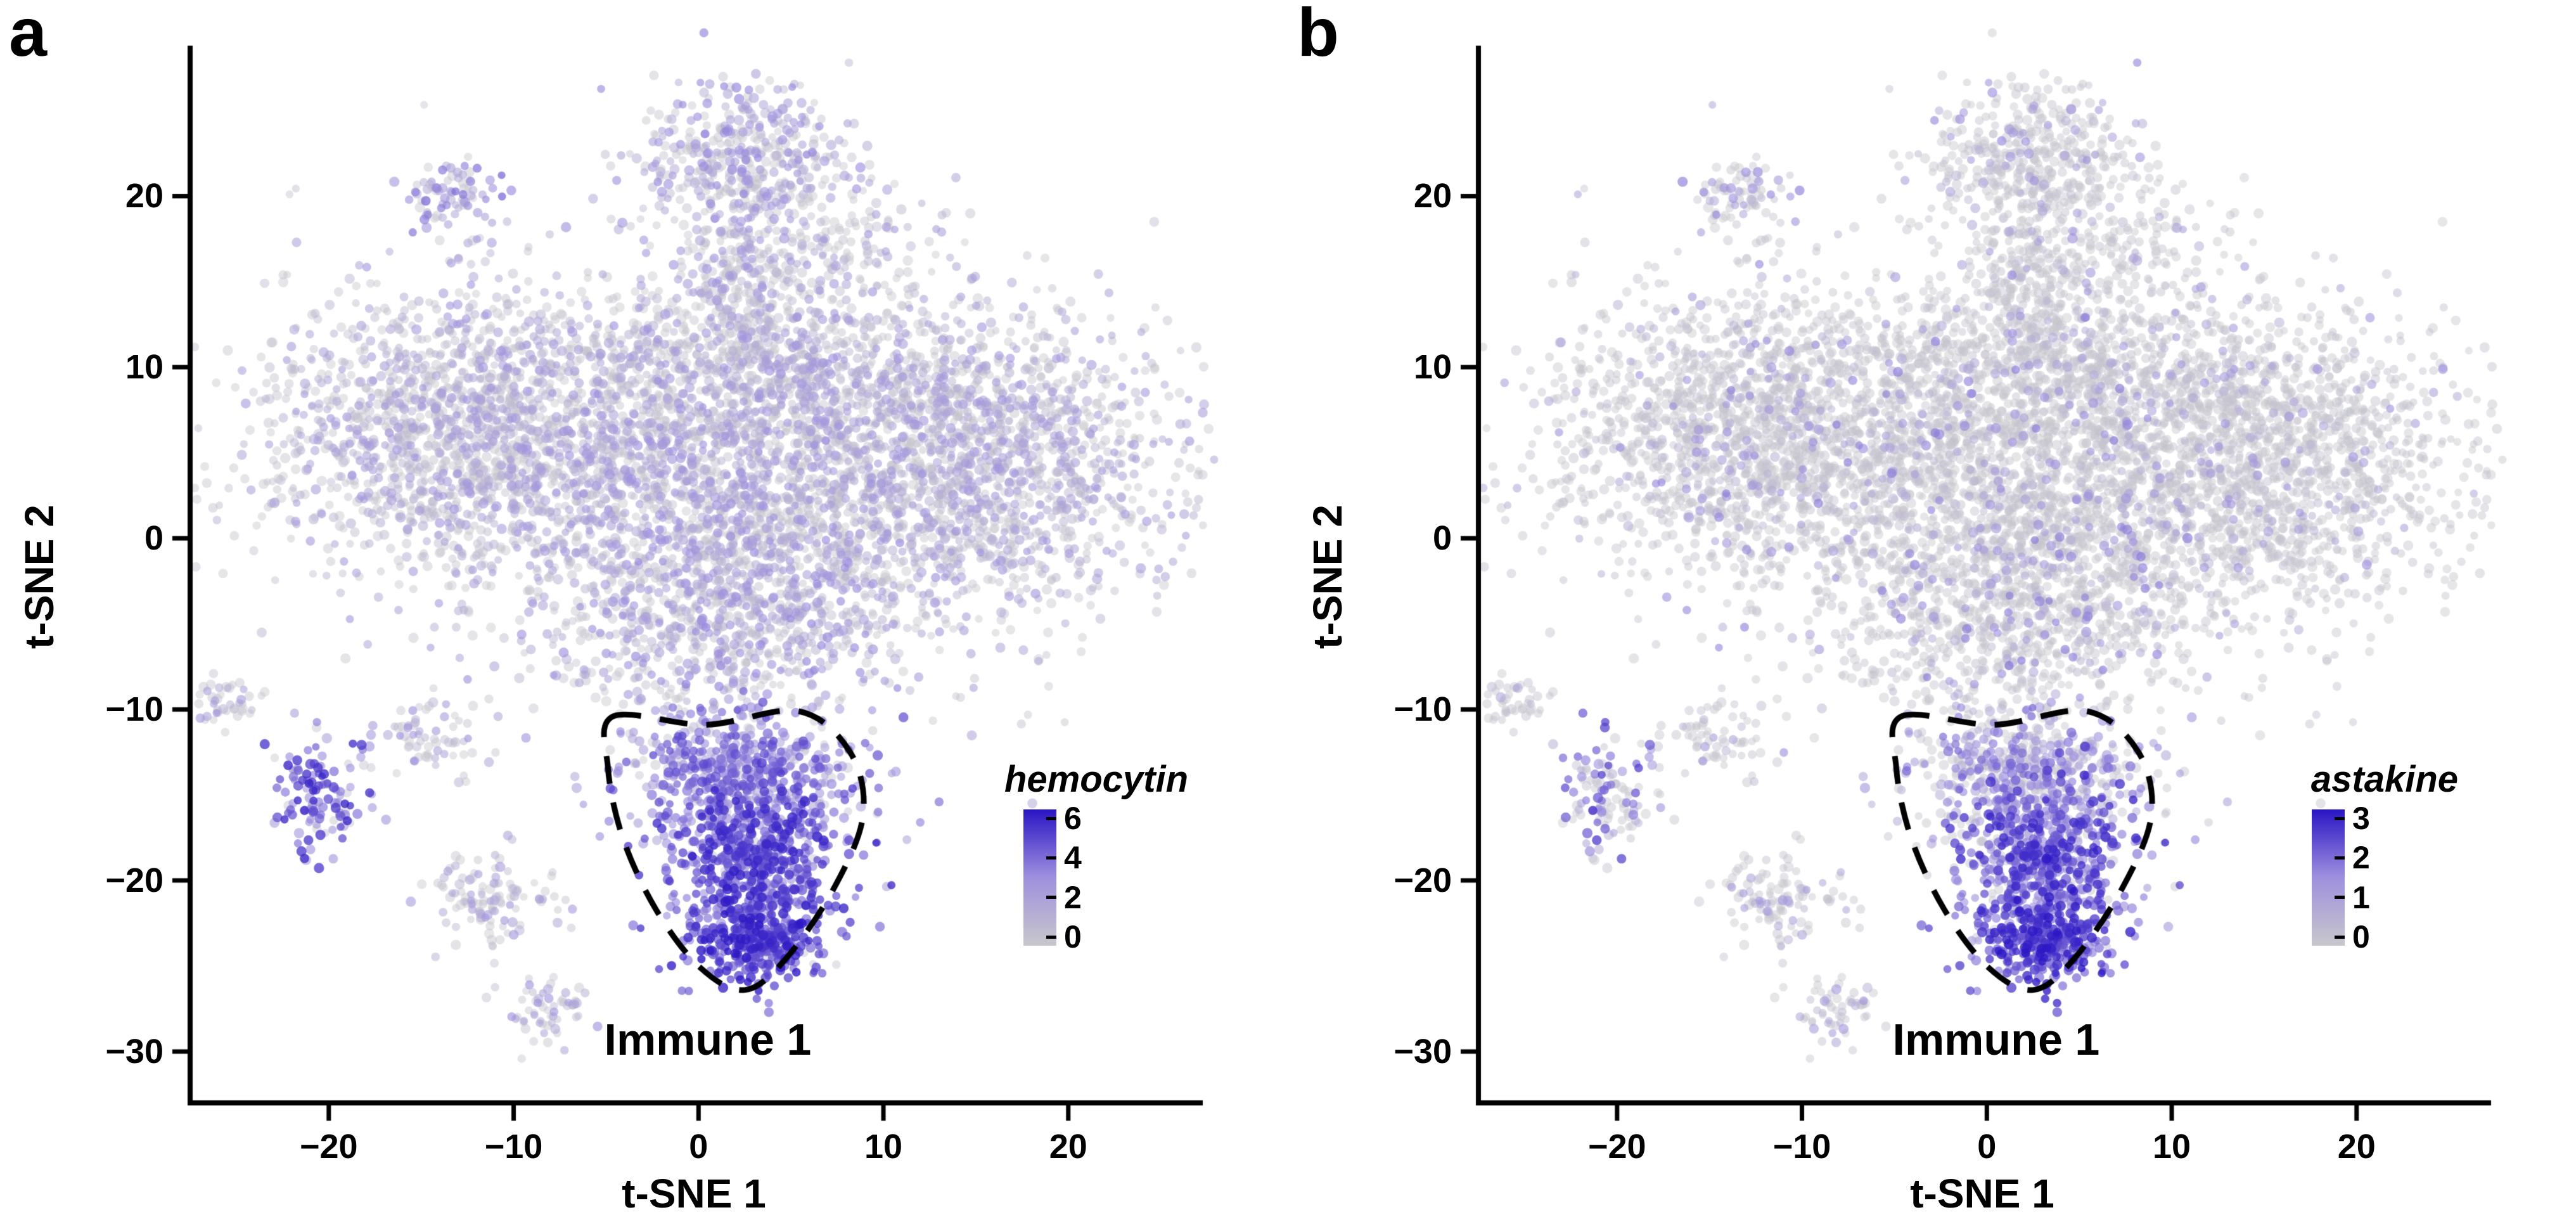 The width and height of the screenshot is (2576, 1217). Describe the element at coordinates (2384, 780) in the screenshot. I see `legend-gene-title: astakine` at that location.